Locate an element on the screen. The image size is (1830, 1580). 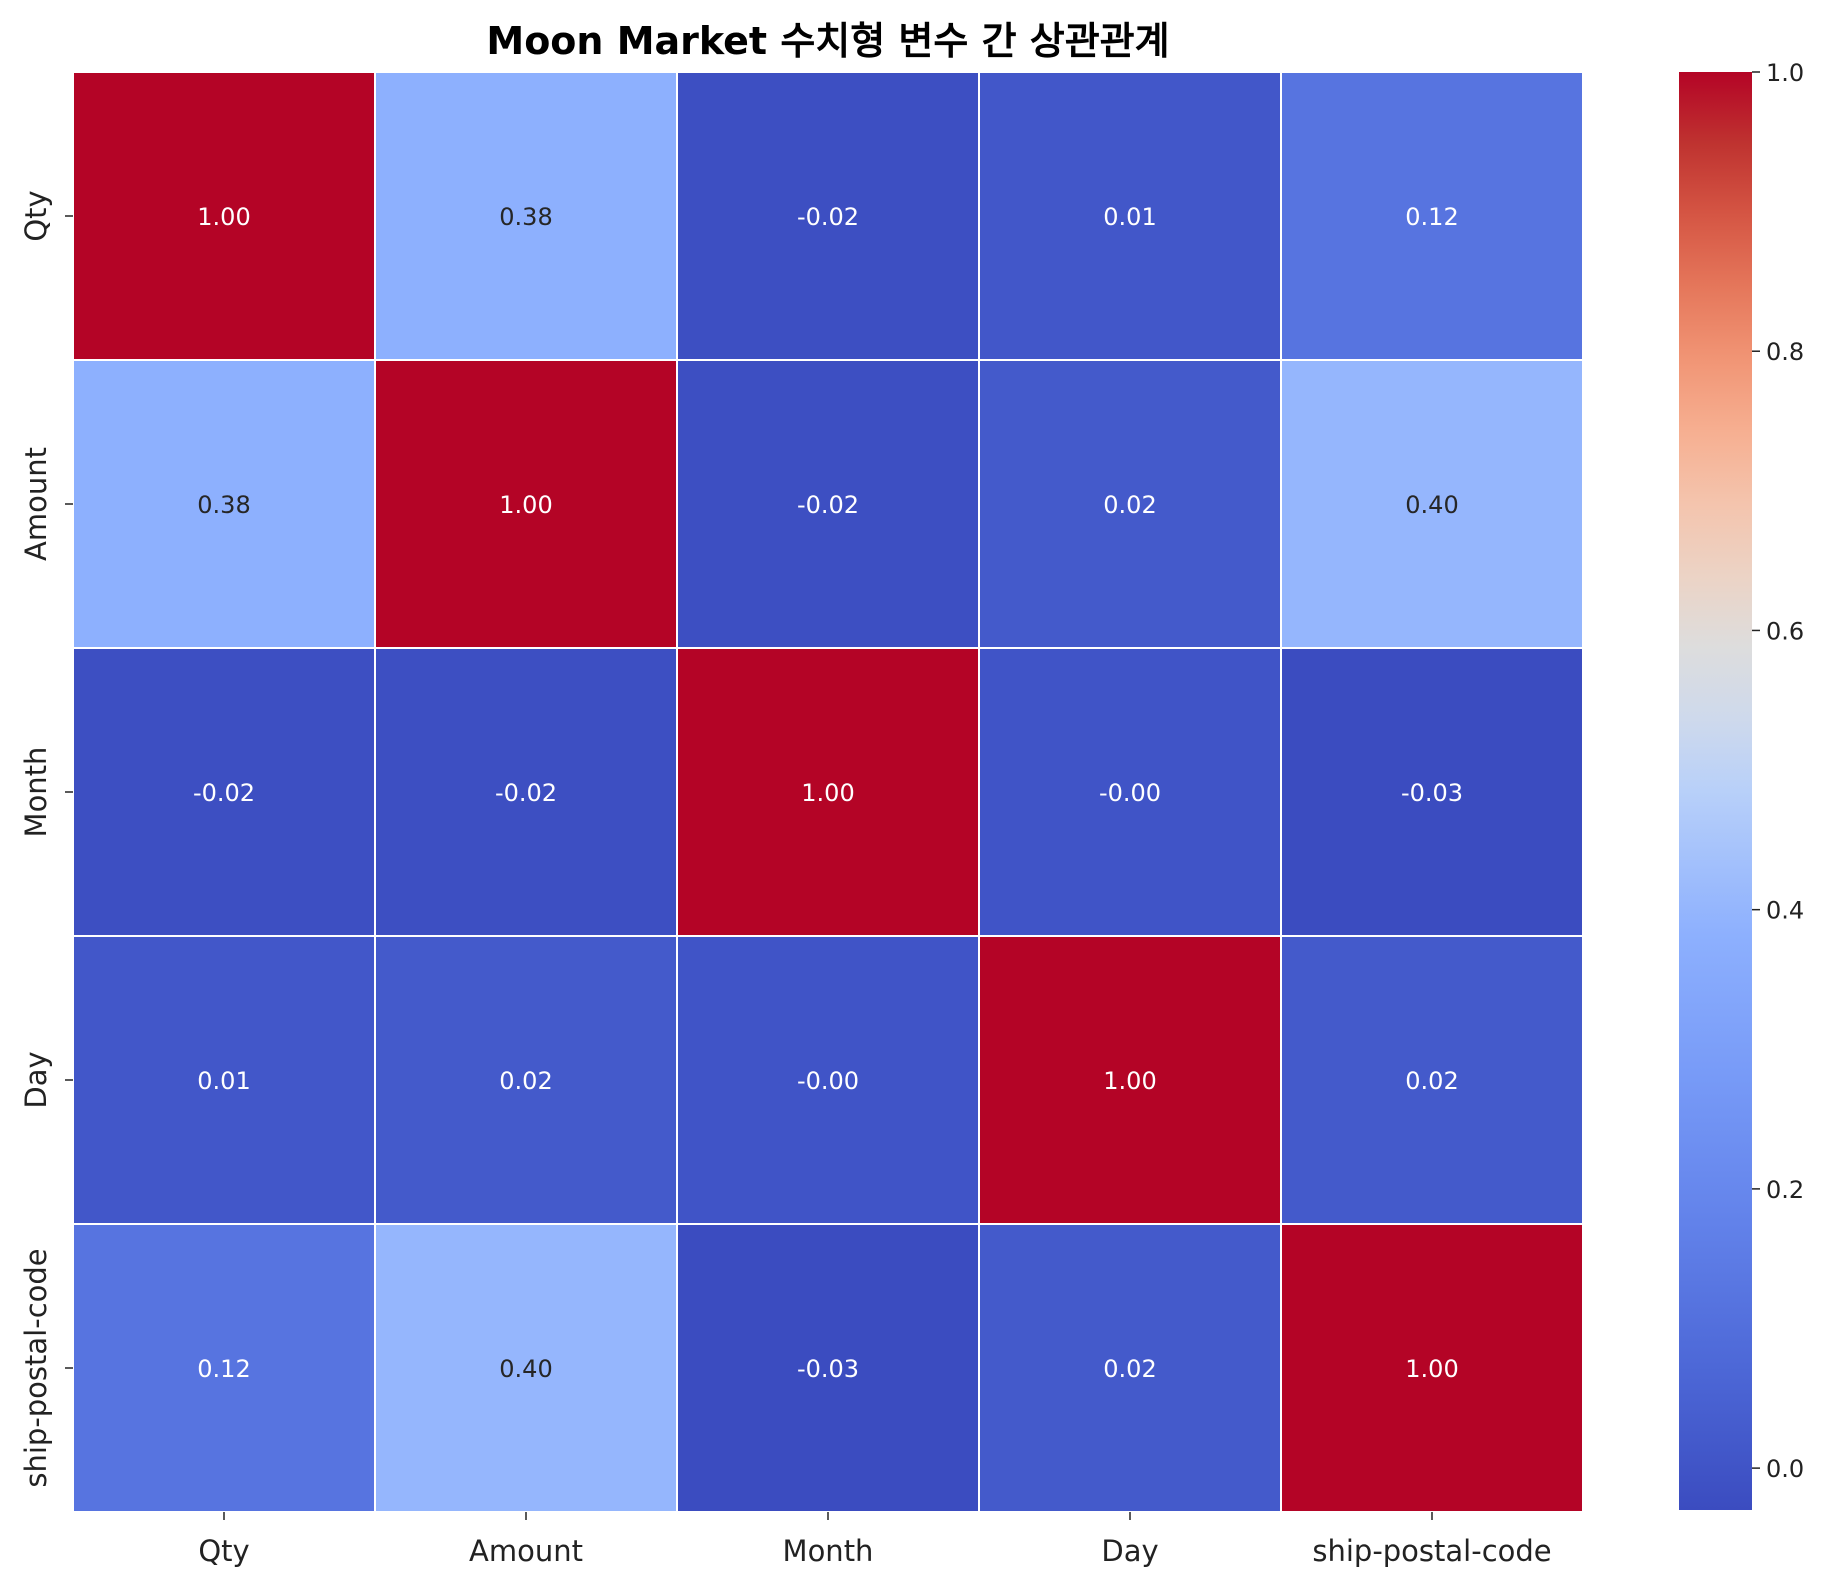
colorbar-tick-label: 0.4 is located at coordinates (1785, 911).